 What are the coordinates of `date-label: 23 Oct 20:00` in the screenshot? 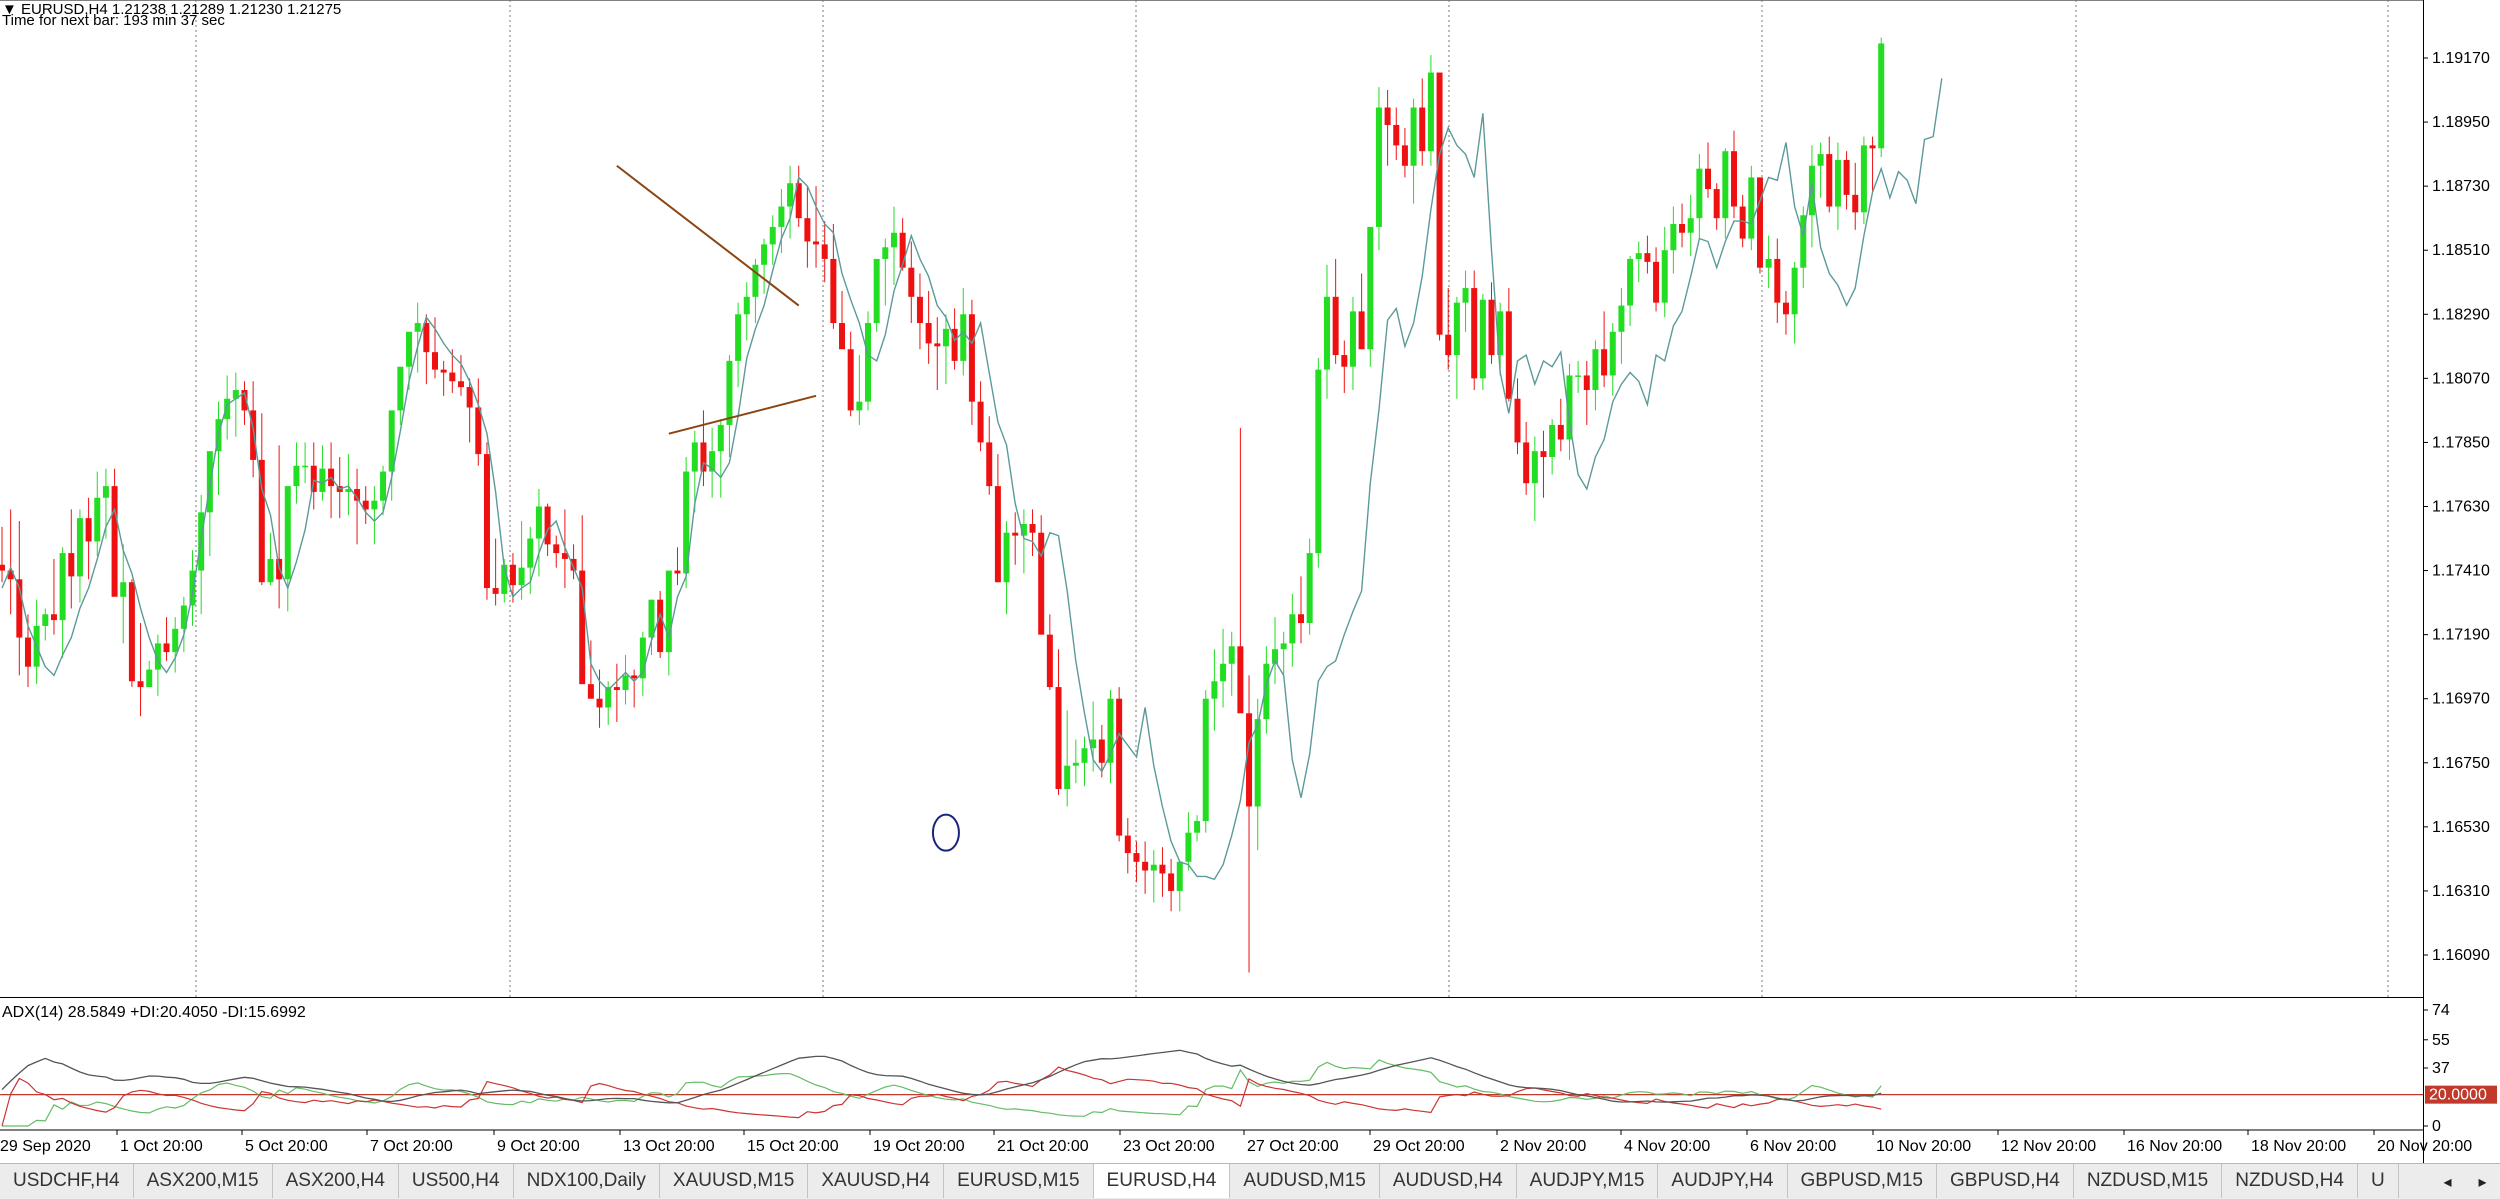 It's located at (1169, 1146).